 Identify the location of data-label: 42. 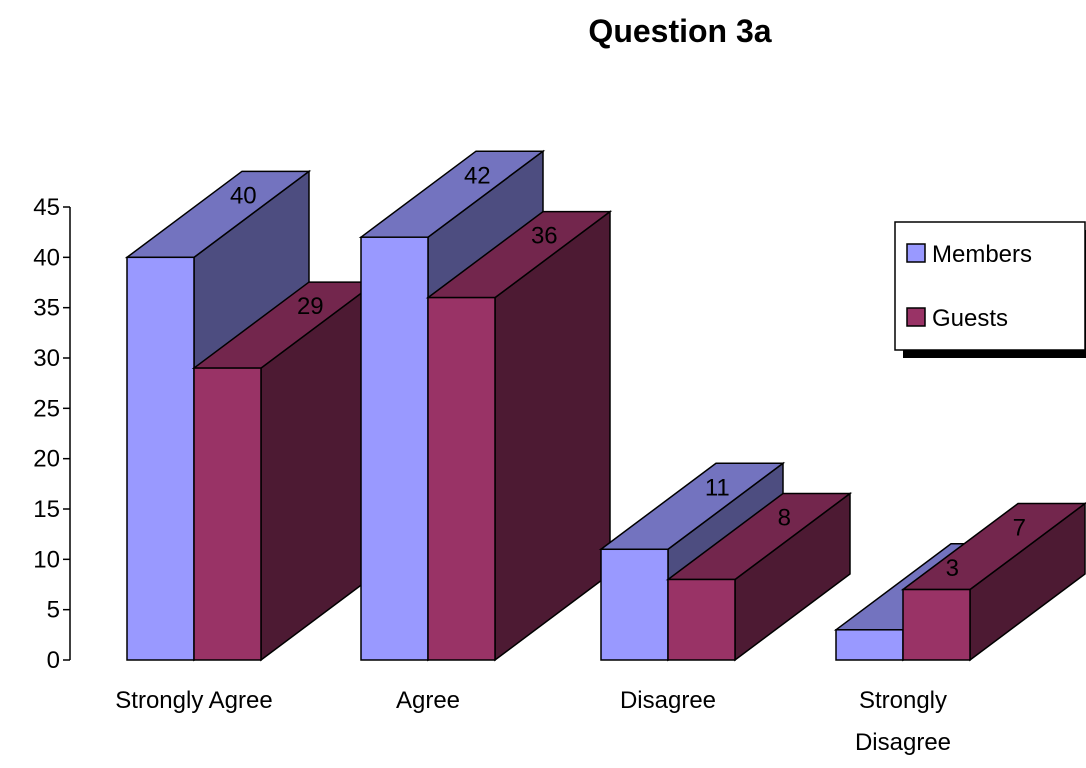
(477, 175).